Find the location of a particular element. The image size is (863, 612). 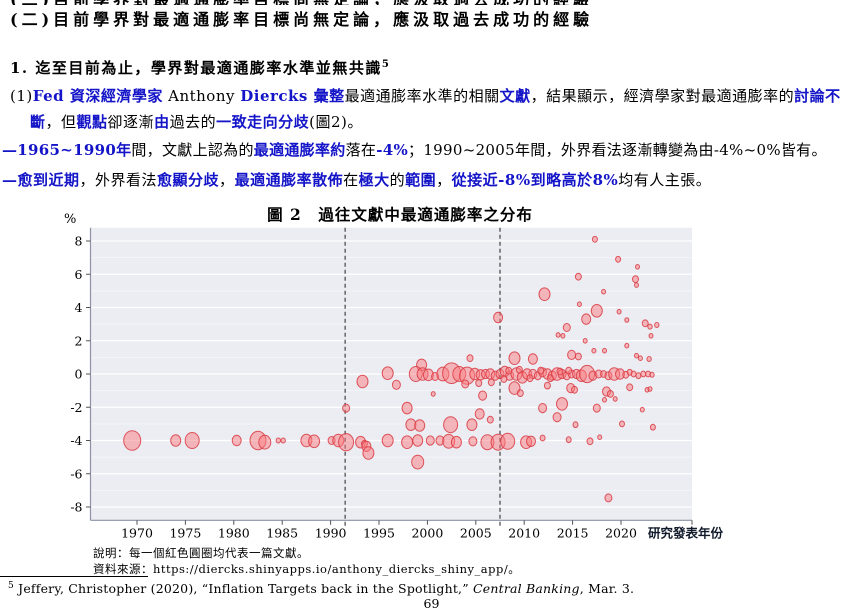

text-segment: 間，文獻上認為的 is located at coordinates (192, 150).